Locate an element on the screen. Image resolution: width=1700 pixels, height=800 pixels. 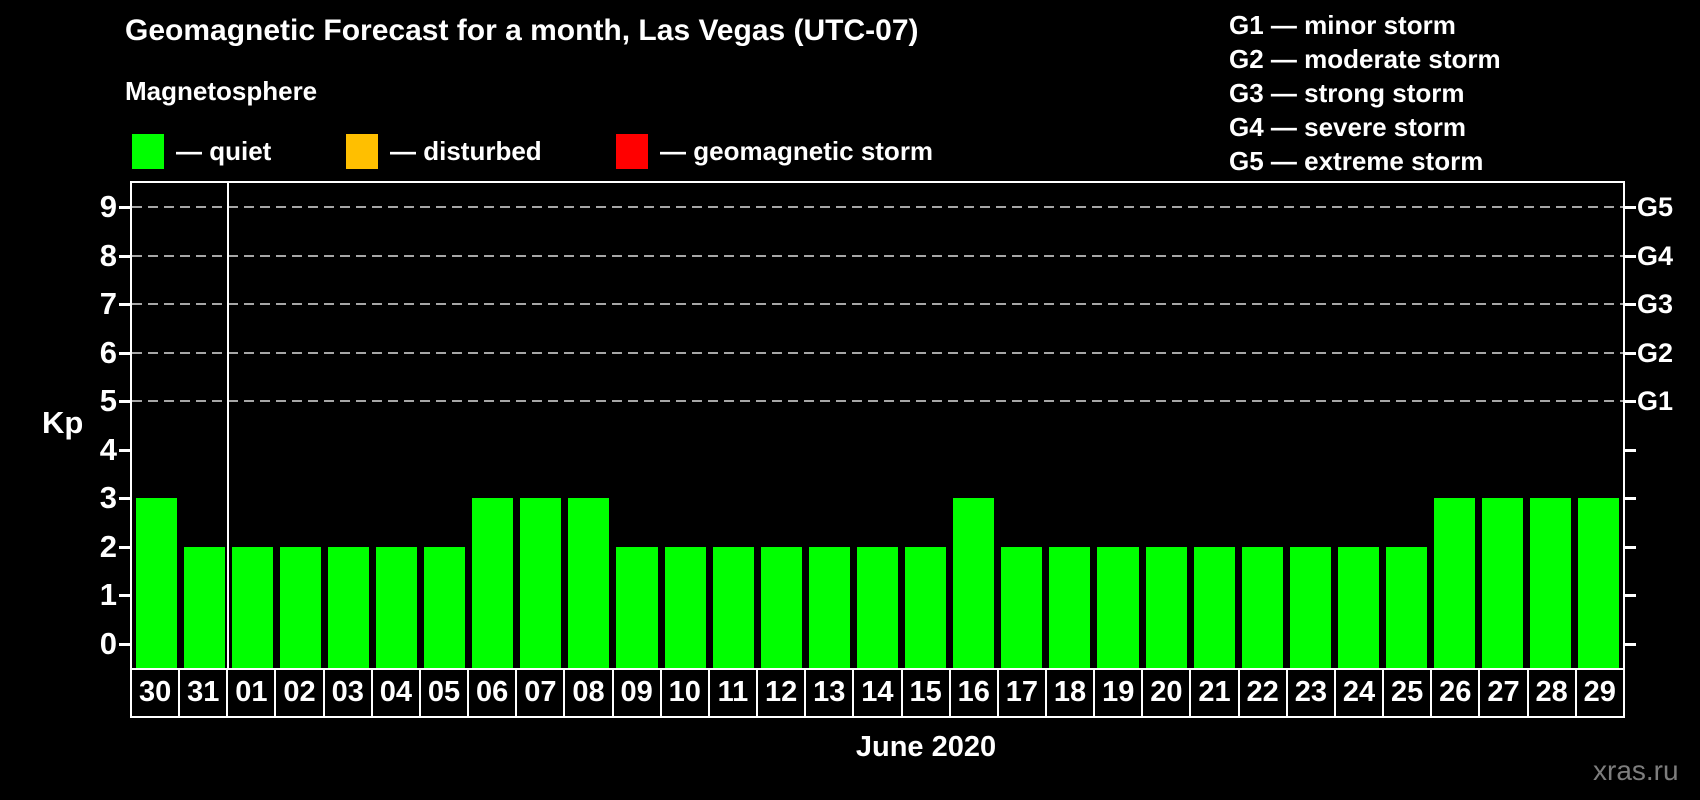
y-axis-tick-label: 4 is located at coordinates (108, 449).